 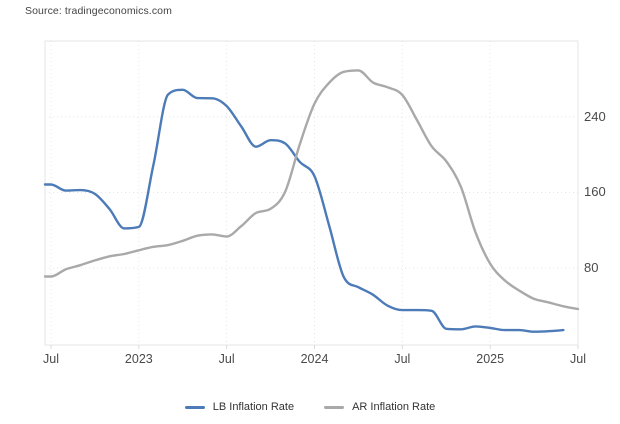 I want to click on y-tick-label: 160, so click(x=595, y=192).